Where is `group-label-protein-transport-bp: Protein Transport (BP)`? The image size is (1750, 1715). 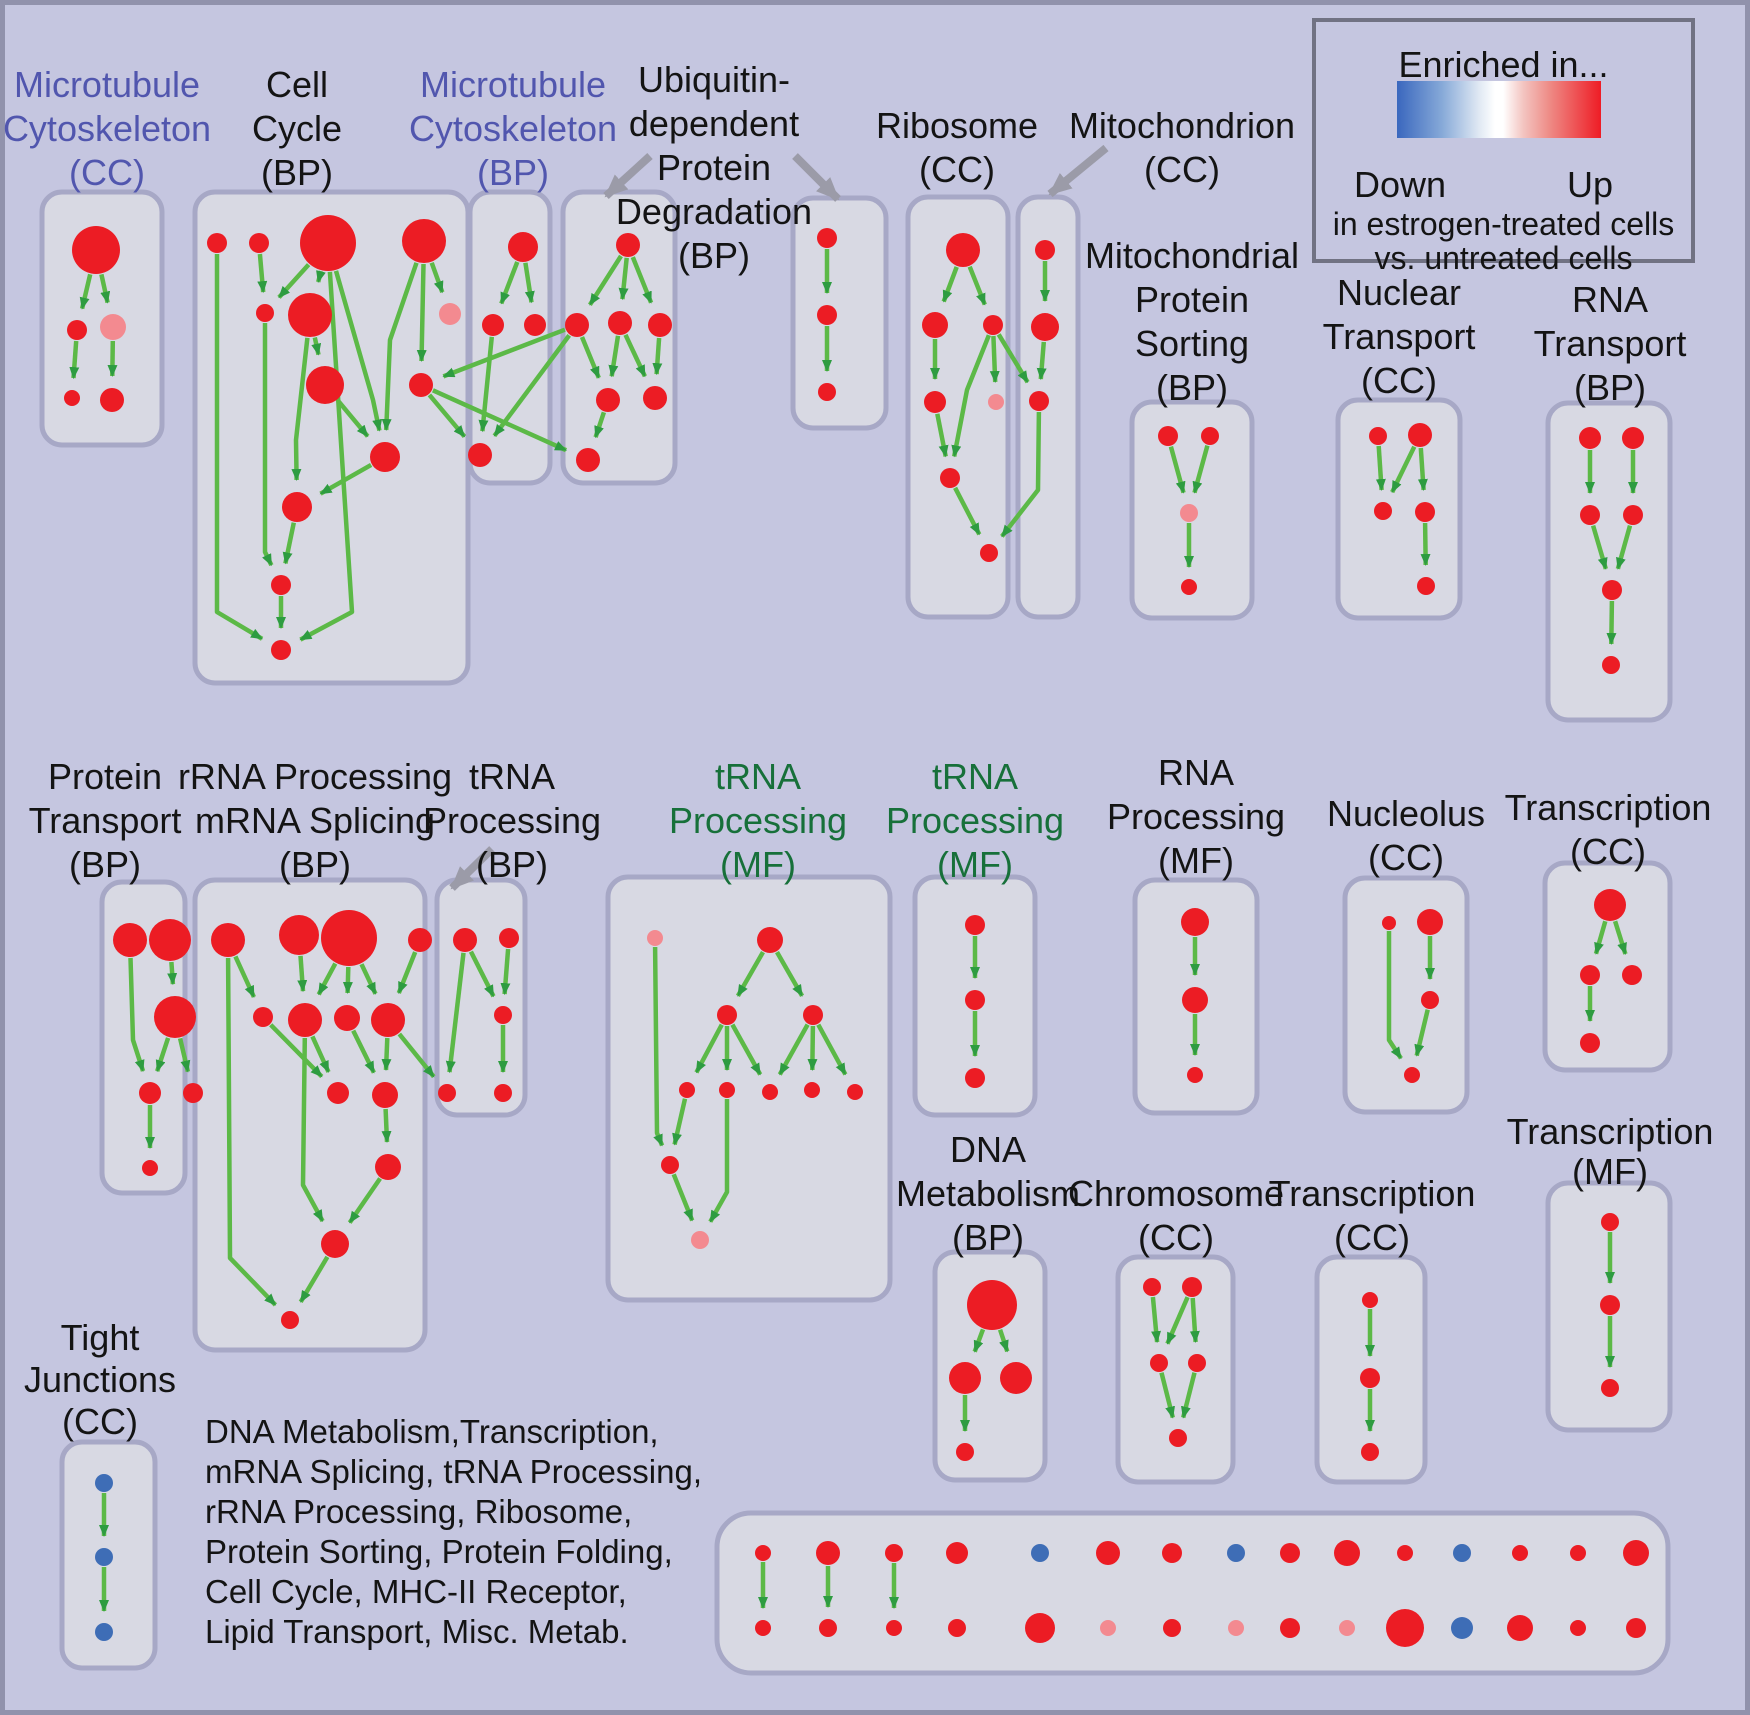 group-label-protein-transport-bp: Protein Transport (BP) is located at coordinates (105, 820).